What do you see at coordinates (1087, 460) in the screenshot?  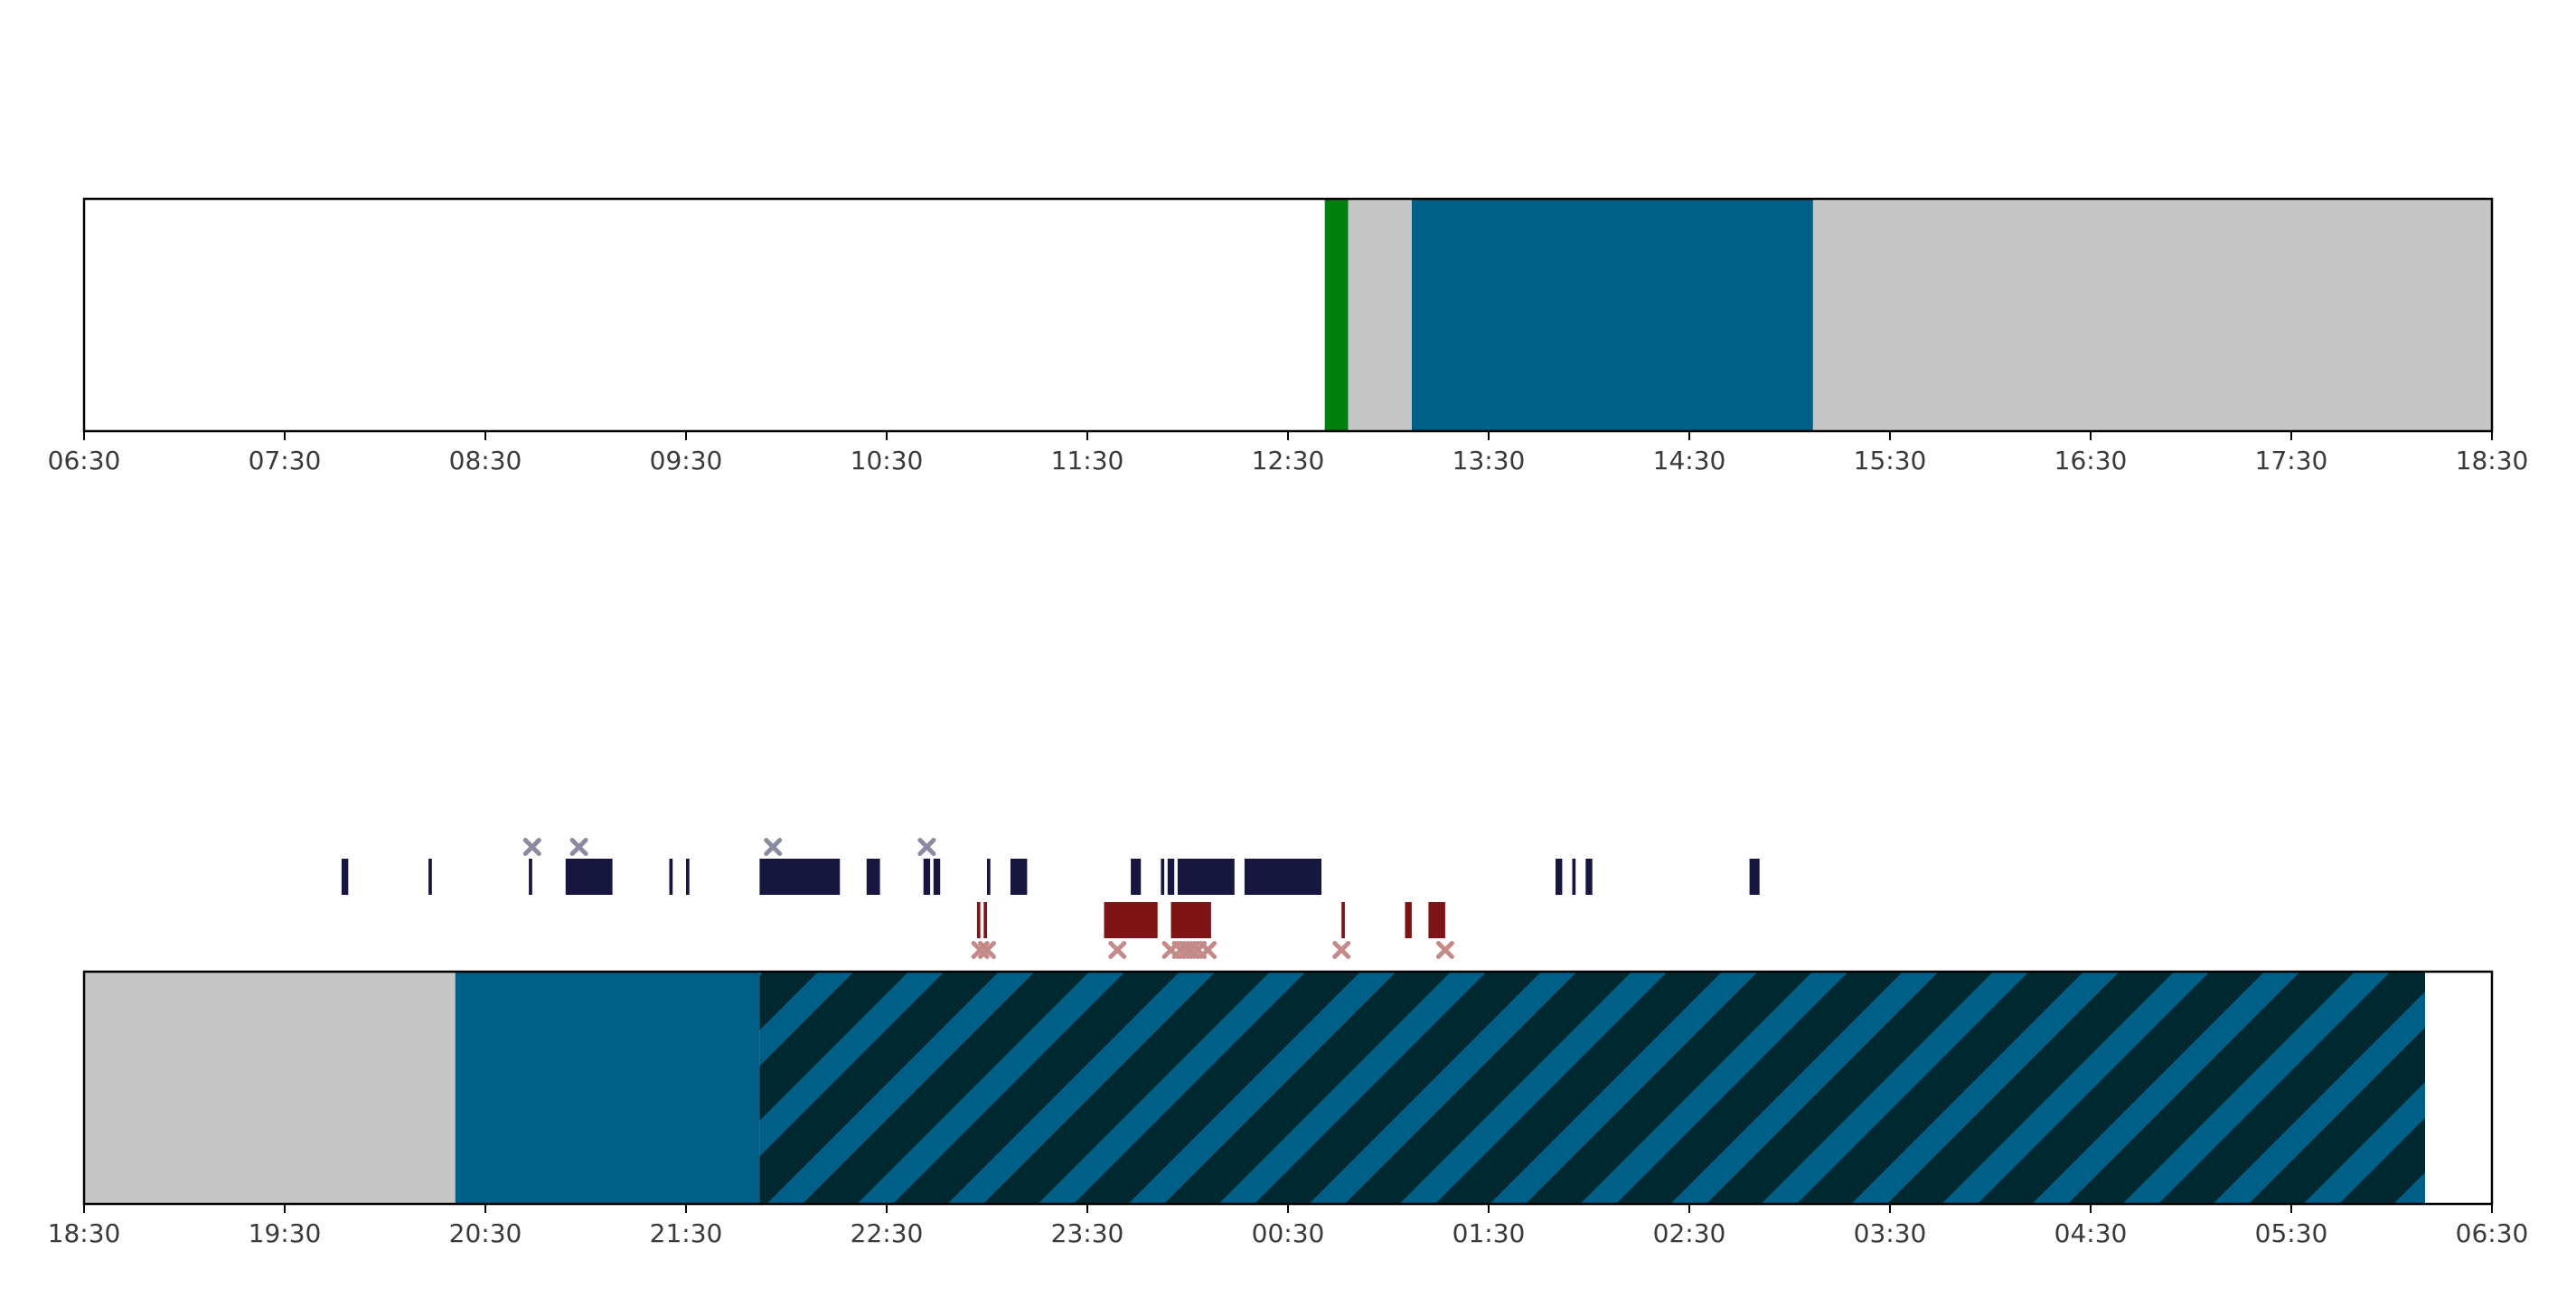 I see `x-tick-label: 11:30` at bounding box center [1087, 460].